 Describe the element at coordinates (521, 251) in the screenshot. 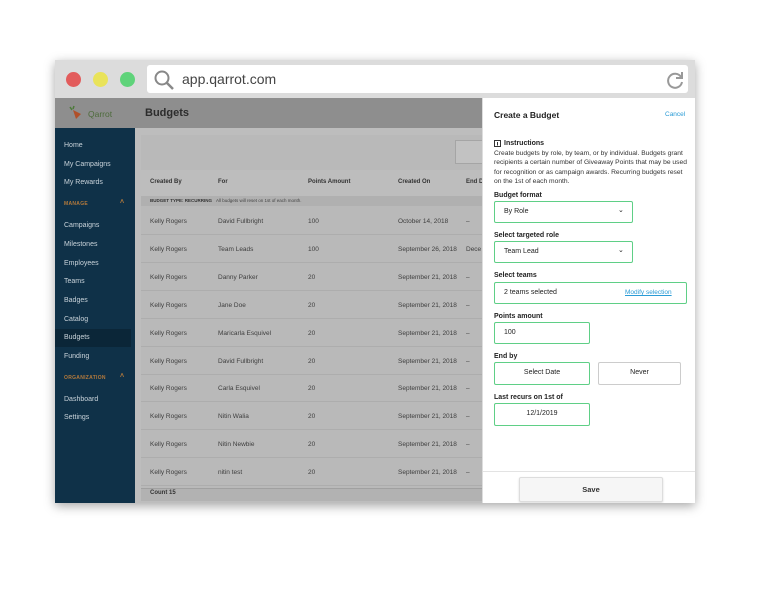

I see `select-value: Team Lead` at that location.